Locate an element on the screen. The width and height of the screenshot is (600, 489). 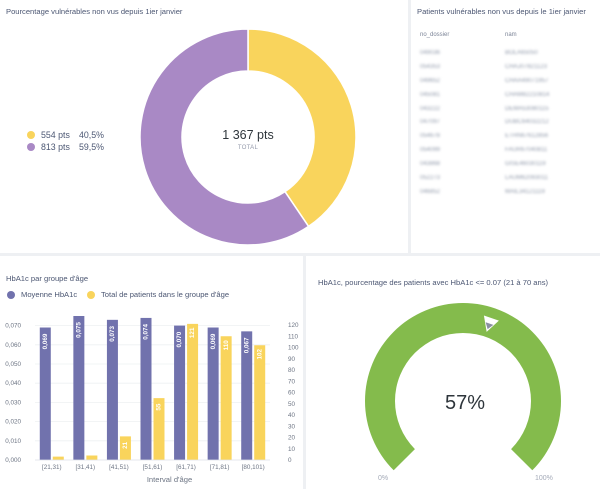
table-row: 049652 CHAA49071957 is located at coordinates (507, 81).